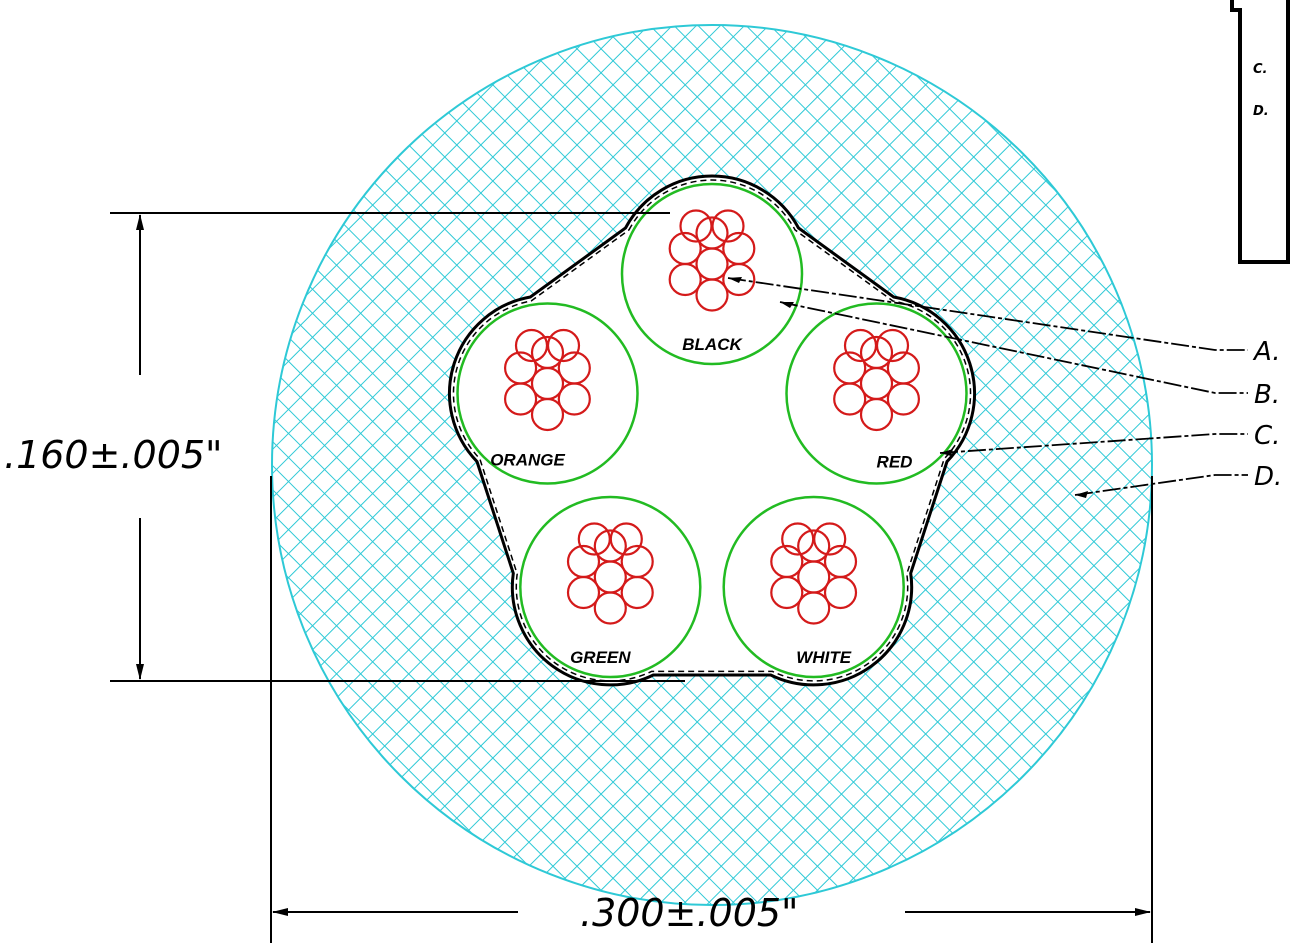 The image size is (1290, 943). What do you see at coordinates (823, 657) in the screenshot?
I see `conductor-label-white: WHITE` at bounding box center [823, 657].